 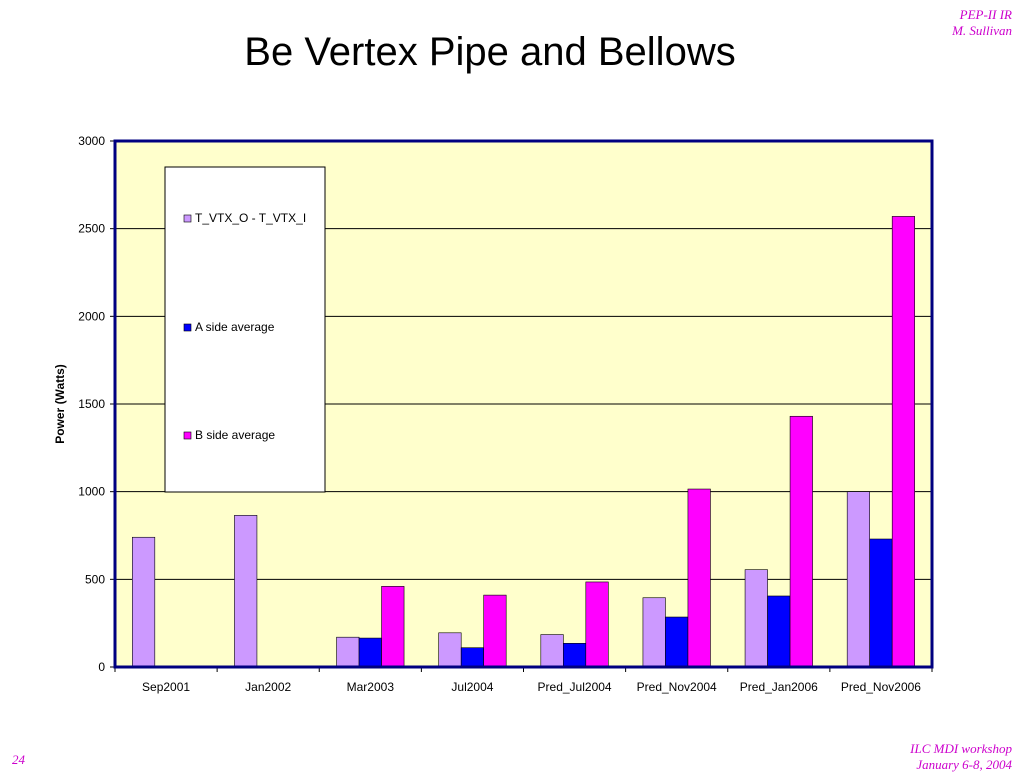 What do you see at coordinates (235, 435) in the screenshot?
I see `legend-label: B side average` at bounding box center [235, 435].